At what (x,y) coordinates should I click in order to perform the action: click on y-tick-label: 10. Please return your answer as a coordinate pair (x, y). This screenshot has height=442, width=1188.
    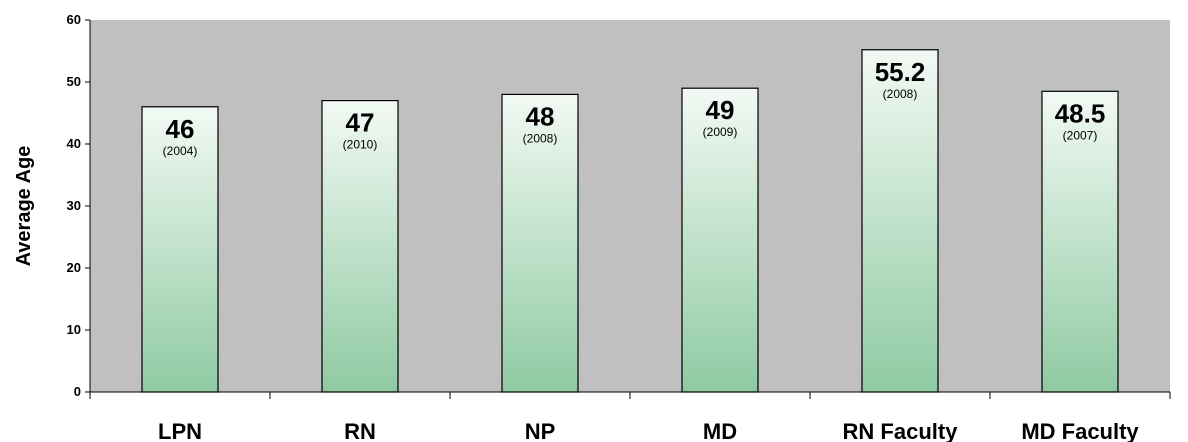
    Looking at the image, I should click on (74, 329).